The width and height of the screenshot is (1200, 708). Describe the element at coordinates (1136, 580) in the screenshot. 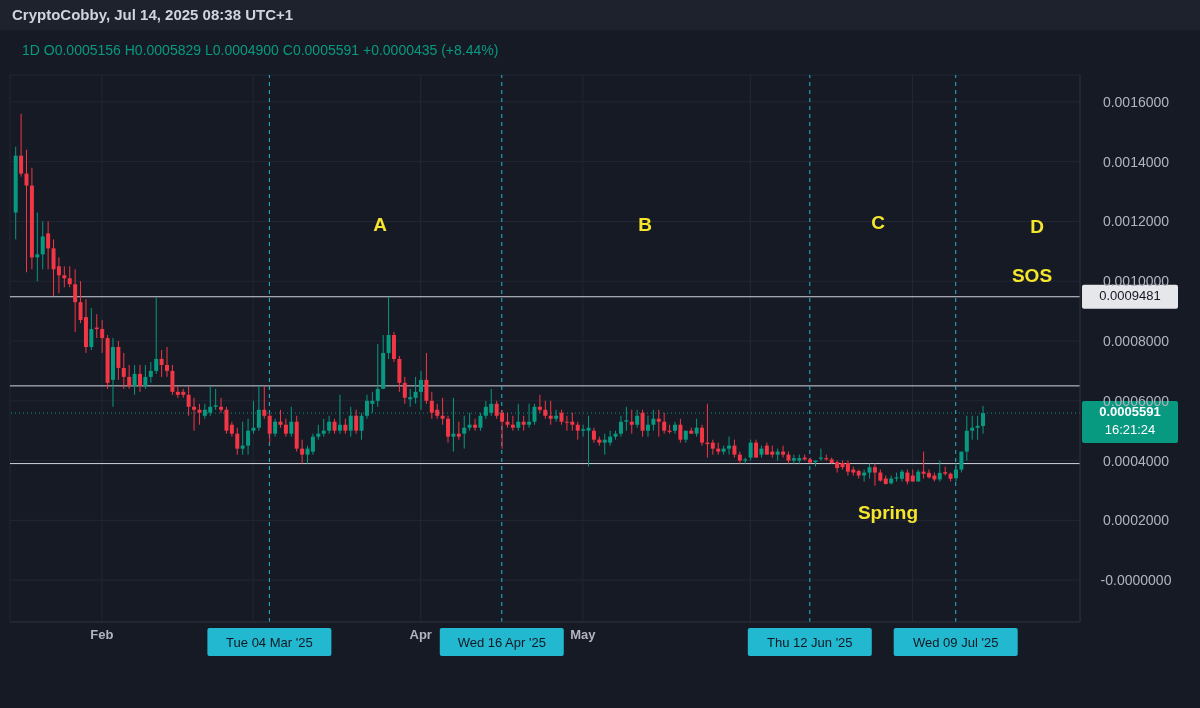

I see `y-tick-label: -0.0000000` at that location.